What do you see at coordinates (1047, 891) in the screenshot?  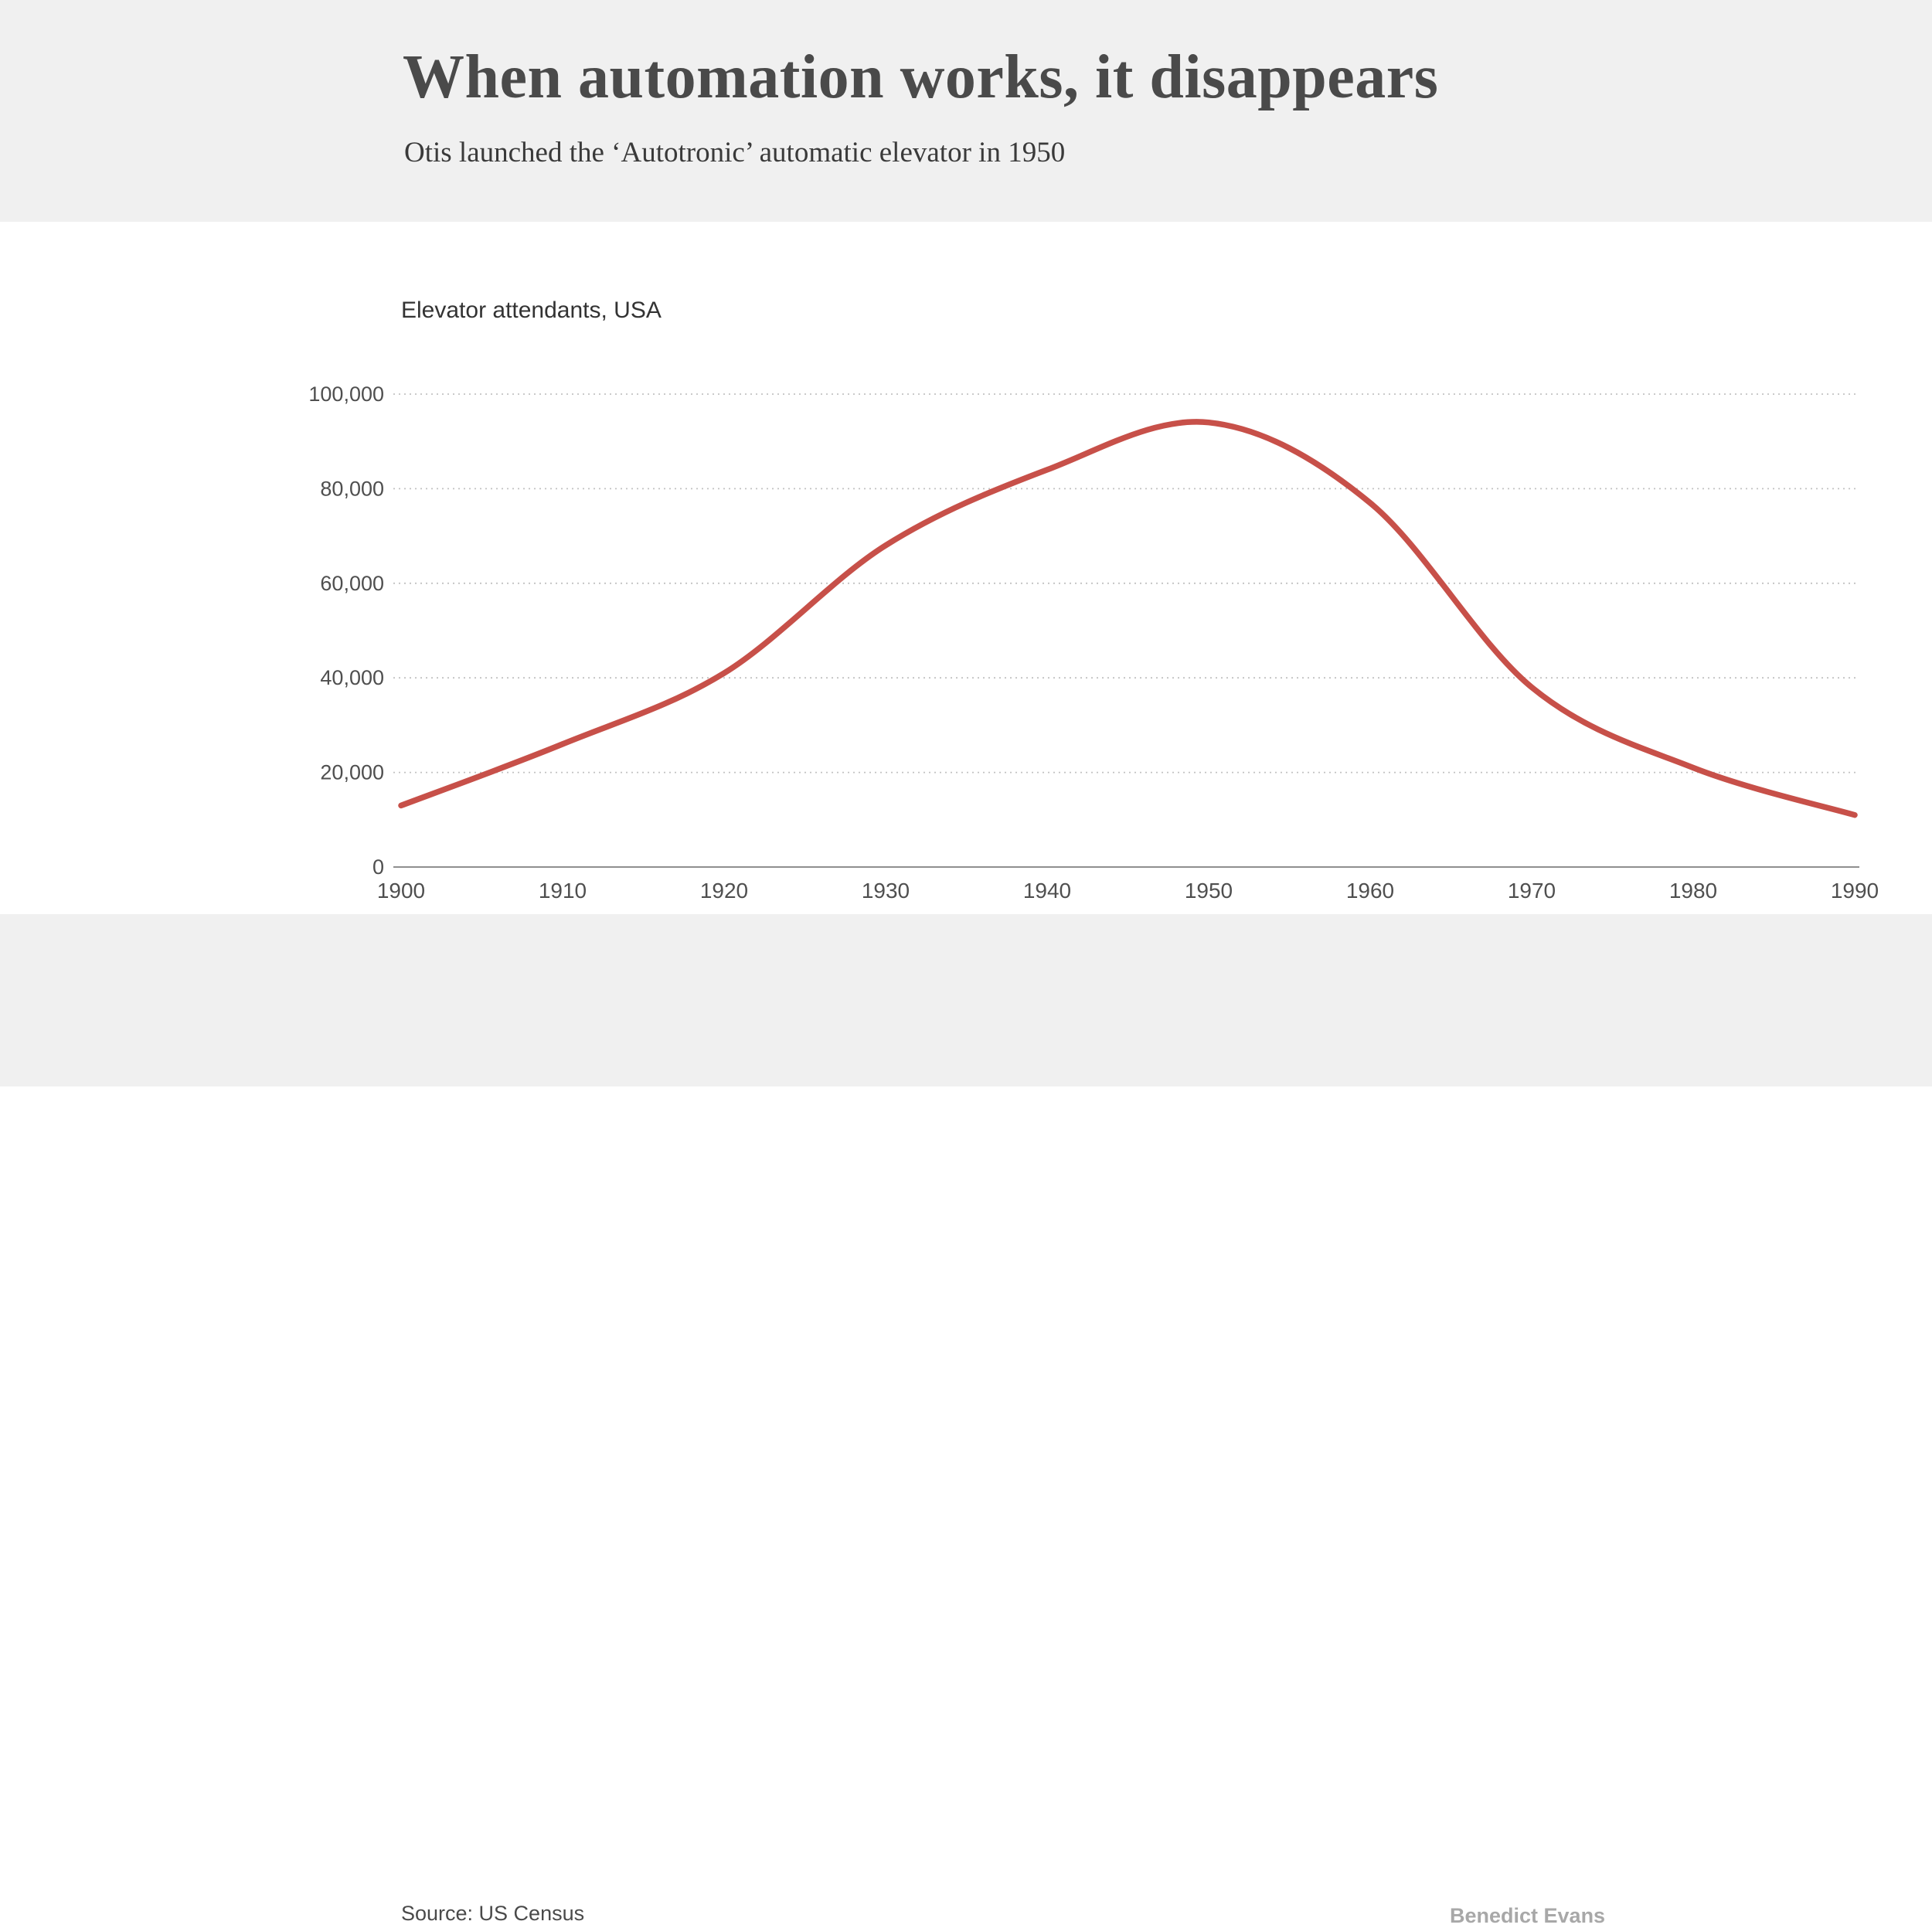 I see `x-axis-tick-label: 1940` at bounding box center [1047, 891].